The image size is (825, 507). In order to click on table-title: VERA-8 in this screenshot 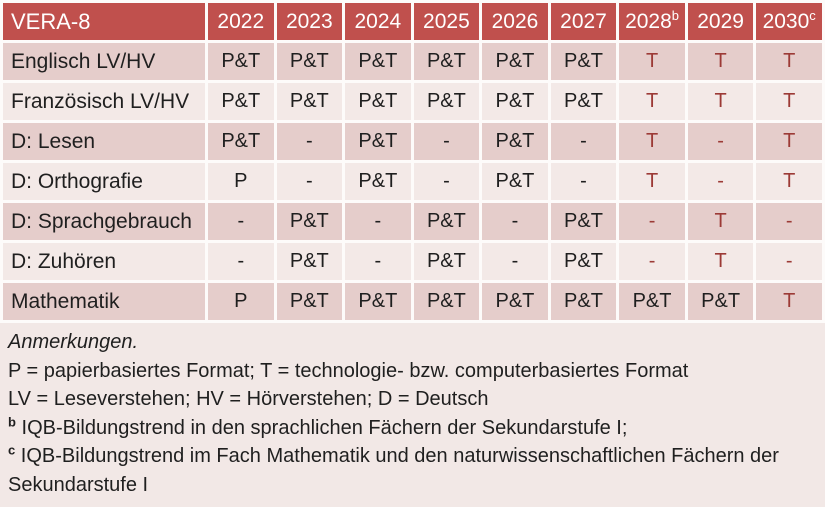, I will do `click(104, 21)`.